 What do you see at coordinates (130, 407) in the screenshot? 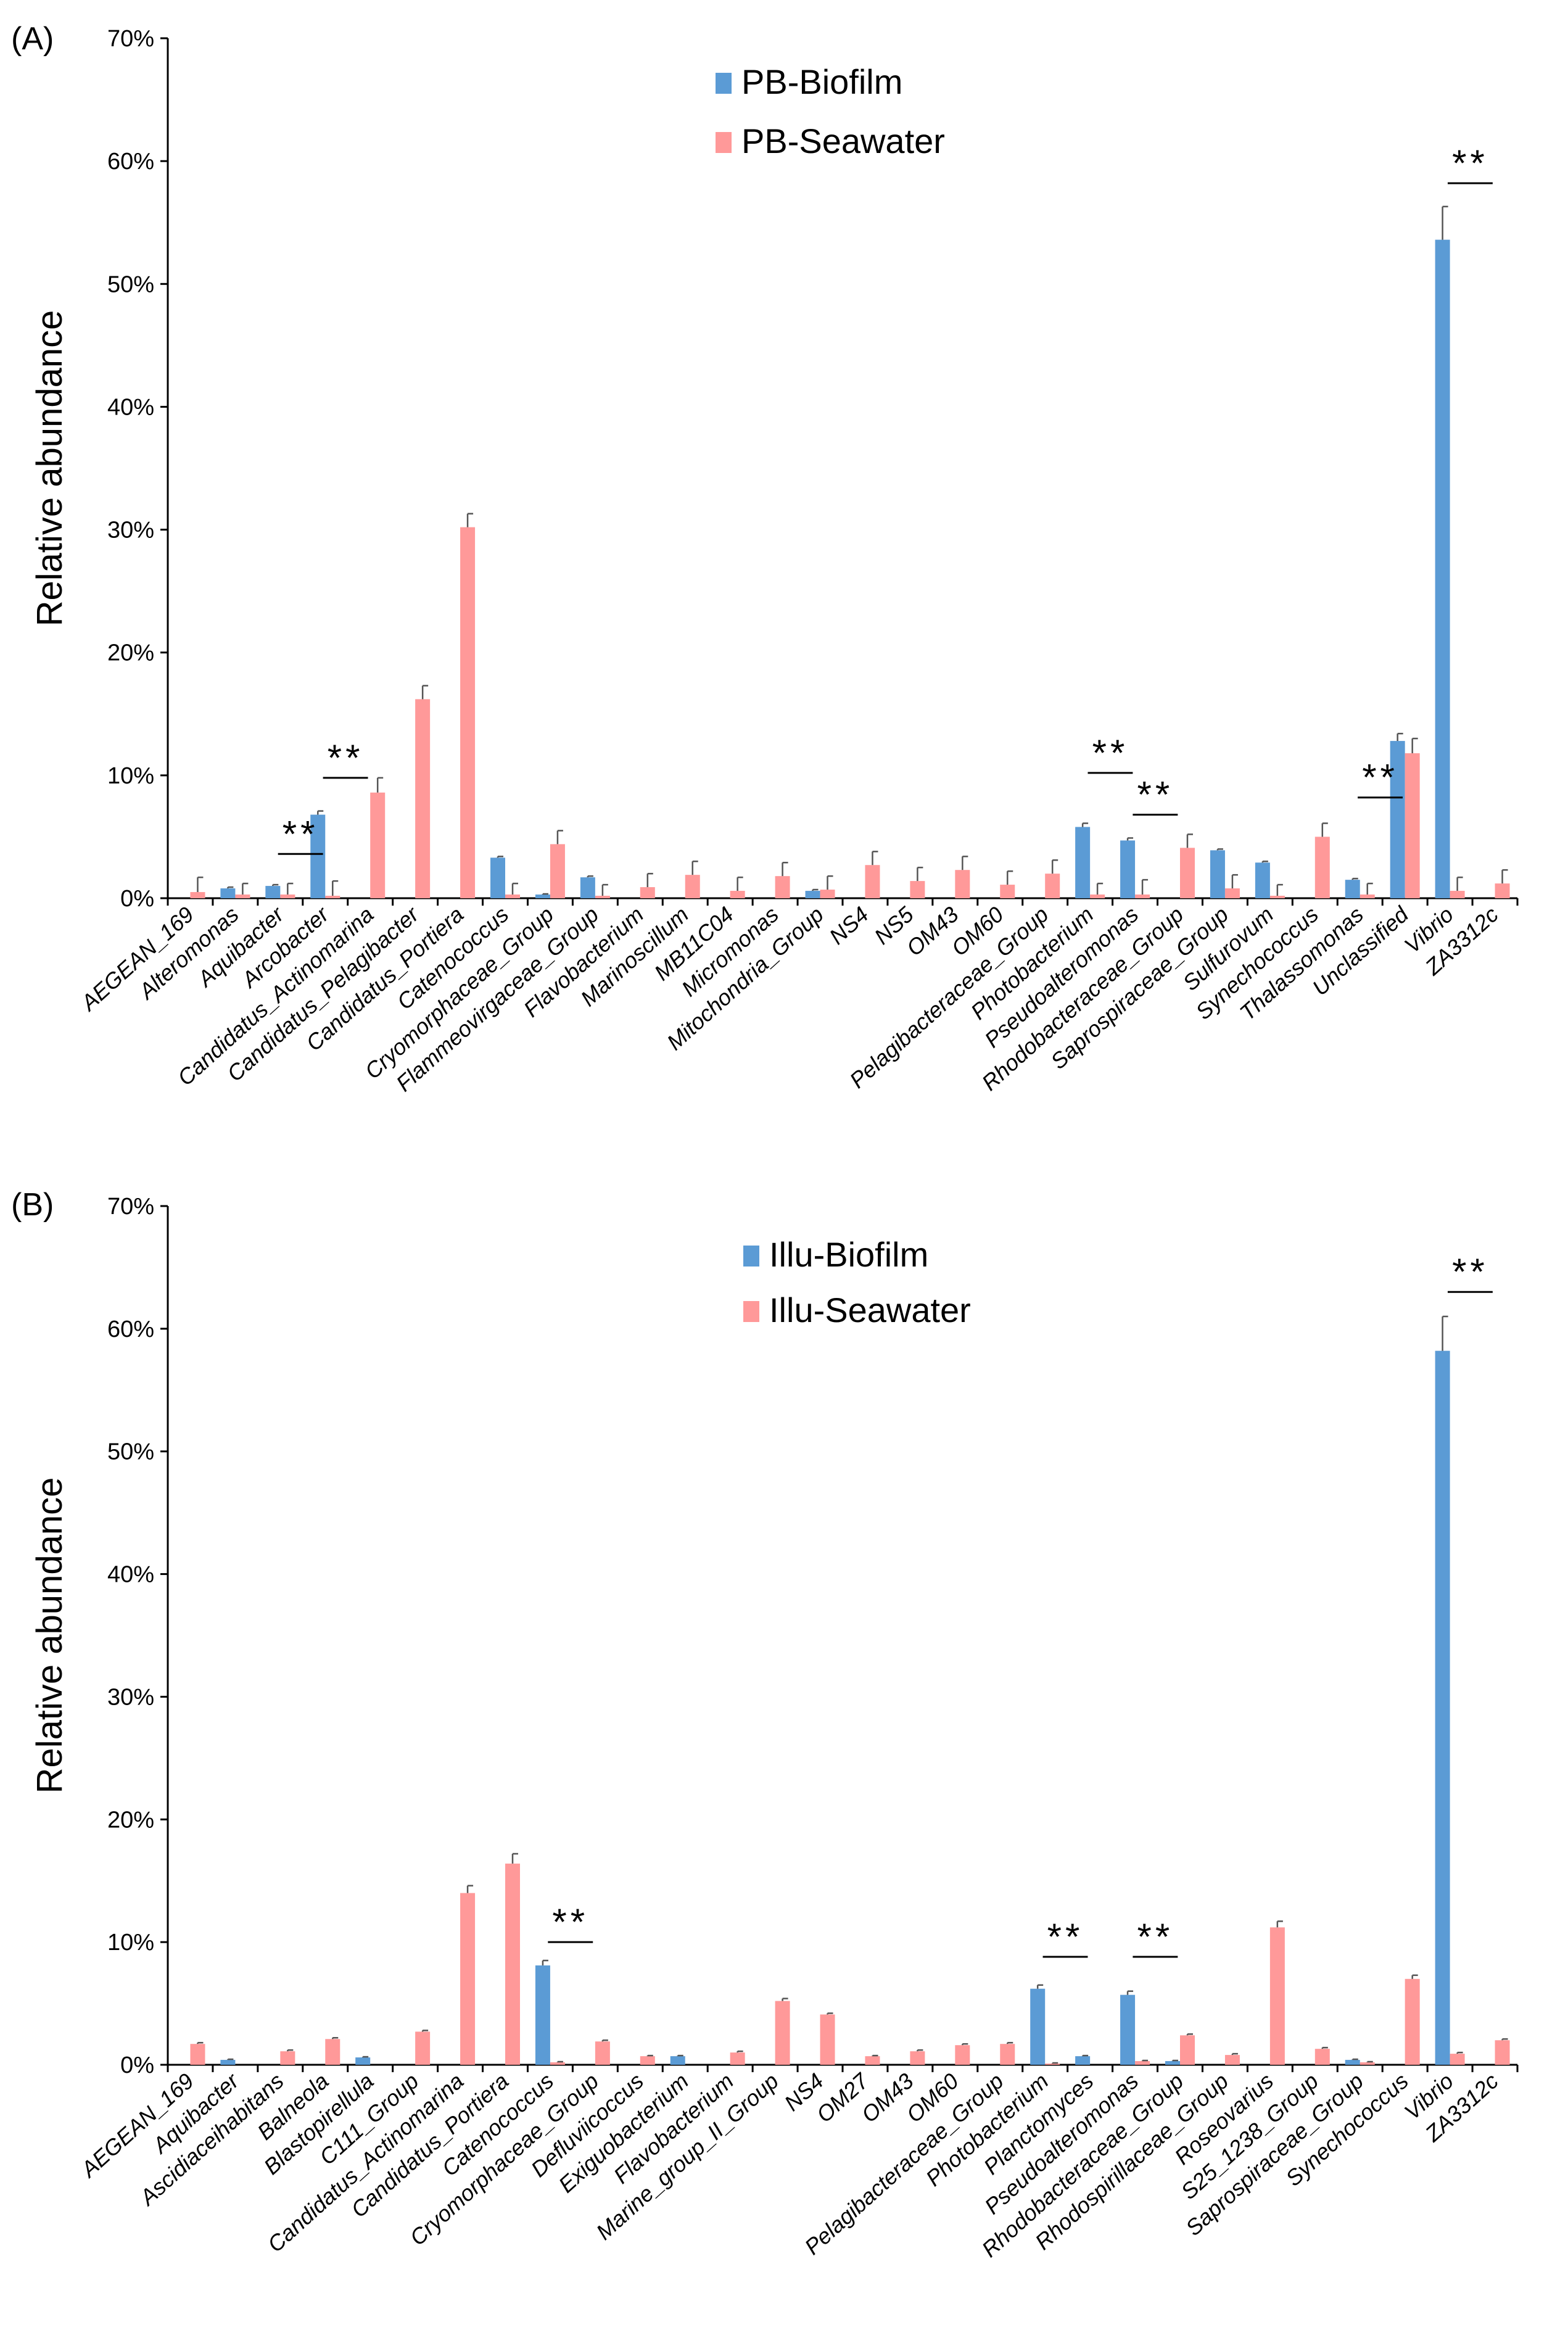
I see `y-tick-label: 40%` at bounding box center [130, 407].